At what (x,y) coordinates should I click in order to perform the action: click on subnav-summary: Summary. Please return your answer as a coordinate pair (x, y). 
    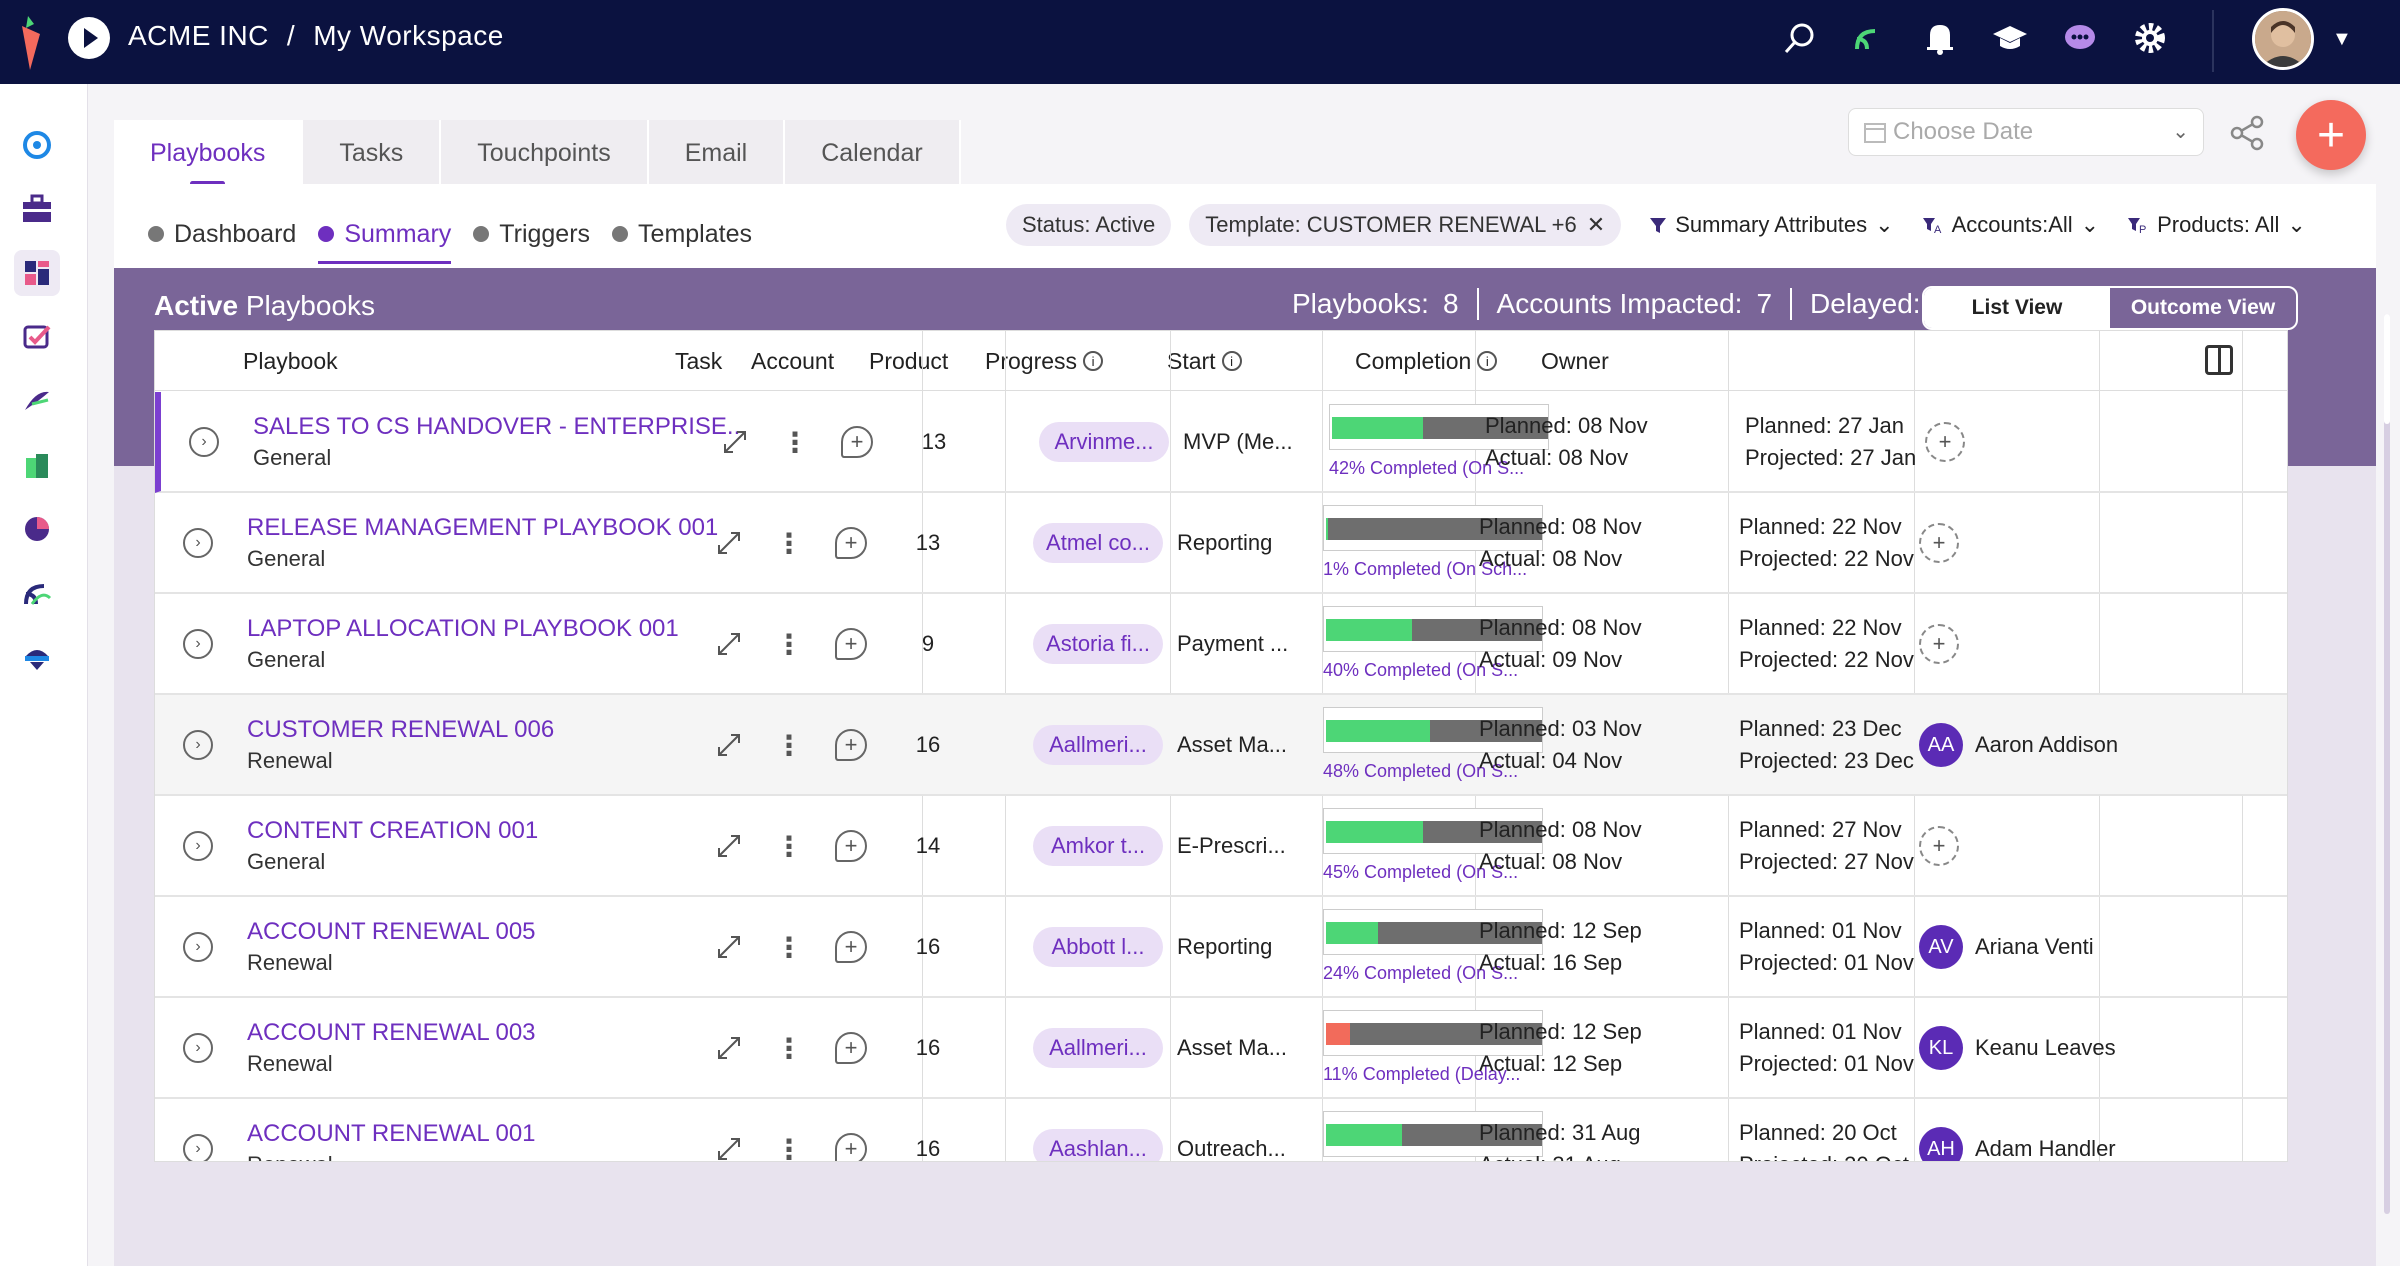
    Looking at the image, I should click on (384, 238).